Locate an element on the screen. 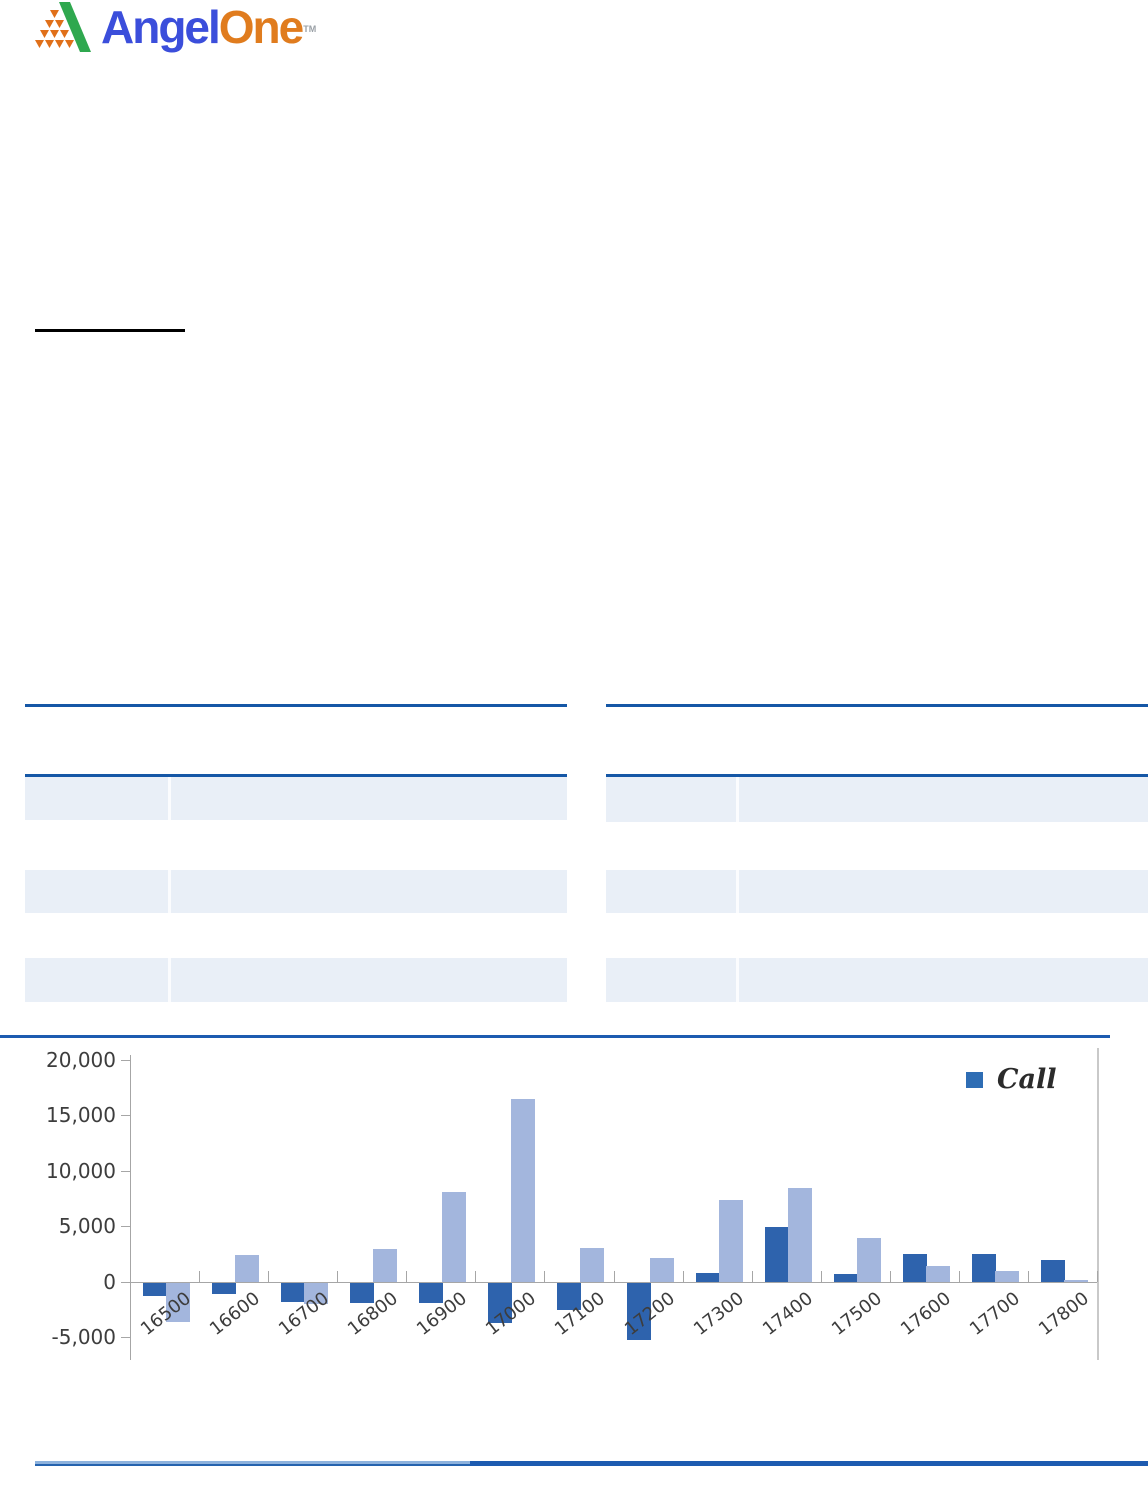 The width and height of the screenshot is (1148, 1503). x-axis-label: 17300 is located at coordinates (718, 1314).